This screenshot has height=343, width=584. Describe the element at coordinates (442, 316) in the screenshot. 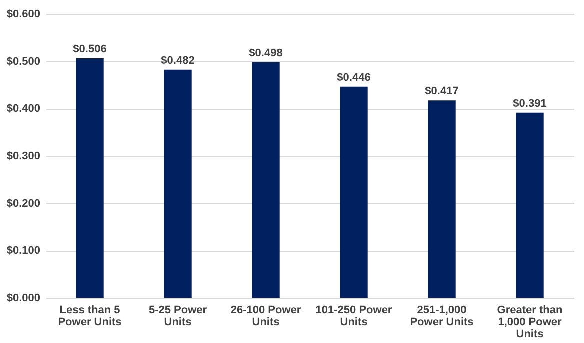

I see `x-tick-label: 251-1,000 Power Units` at that location.